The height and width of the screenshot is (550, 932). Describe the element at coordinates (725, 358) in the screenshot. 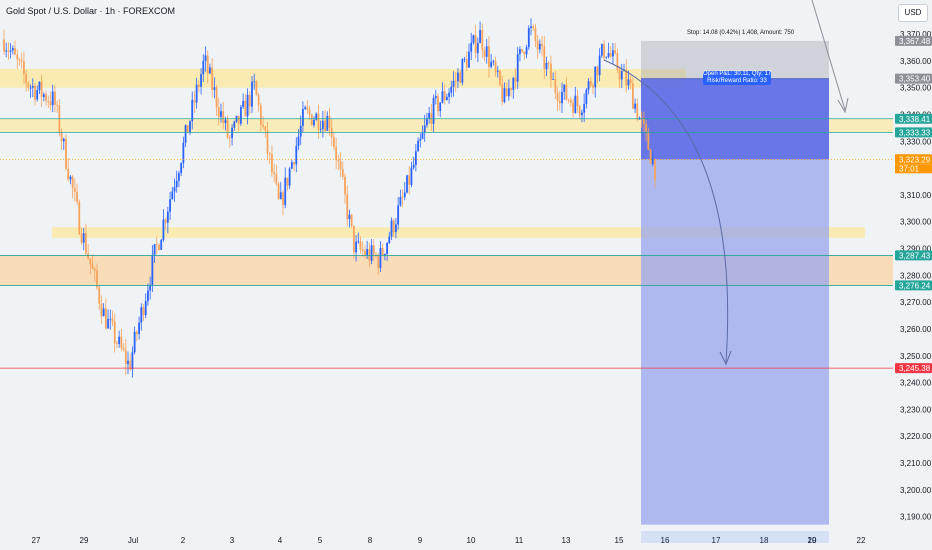

I see `projection-arrowhead` at that location.